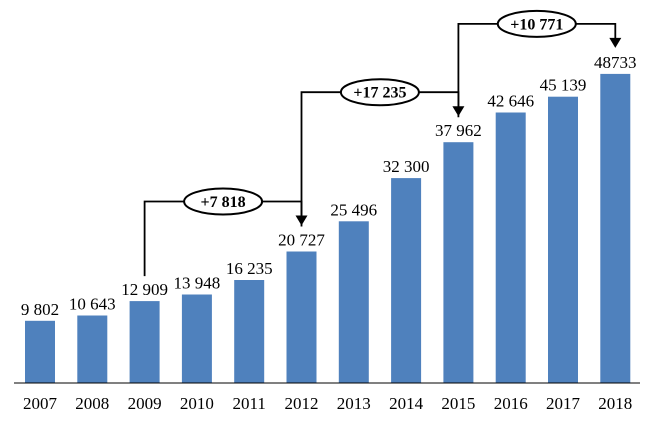 This screenshot has width=652, height=424. Describe the element at coordinates (40, 309) in the screenshot. I see `value-label-2007: 9 802` at that location.